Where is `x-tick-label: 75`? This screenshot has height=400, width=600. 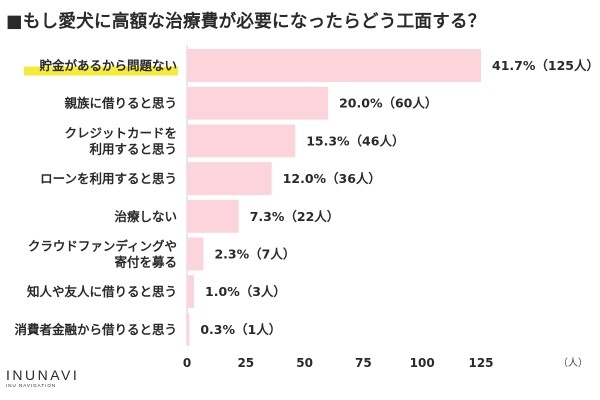 x-tick-label: 75 is located at coordinates (363, 363).